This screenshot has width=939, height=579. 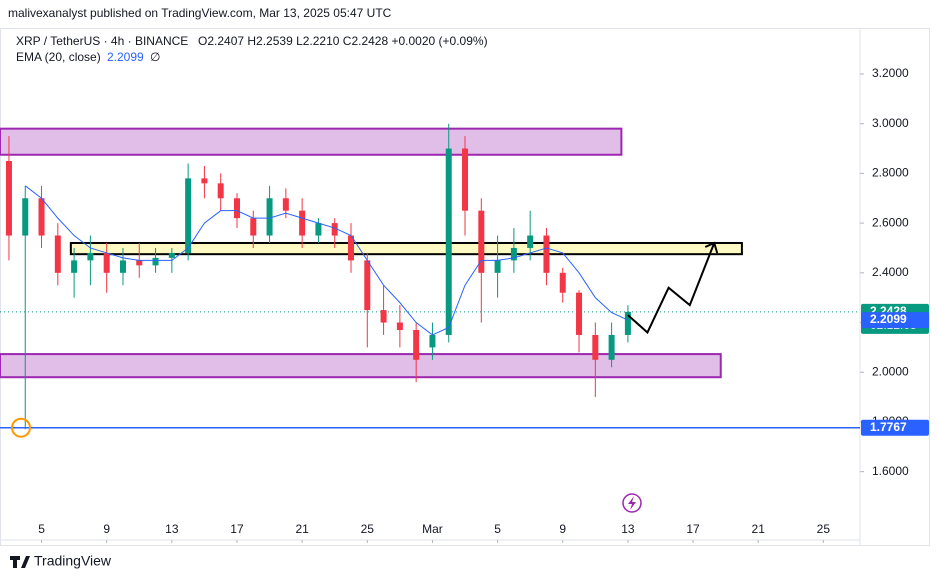 I want to click on y-tick-label: 3.2000, so click(x=890, y=73).